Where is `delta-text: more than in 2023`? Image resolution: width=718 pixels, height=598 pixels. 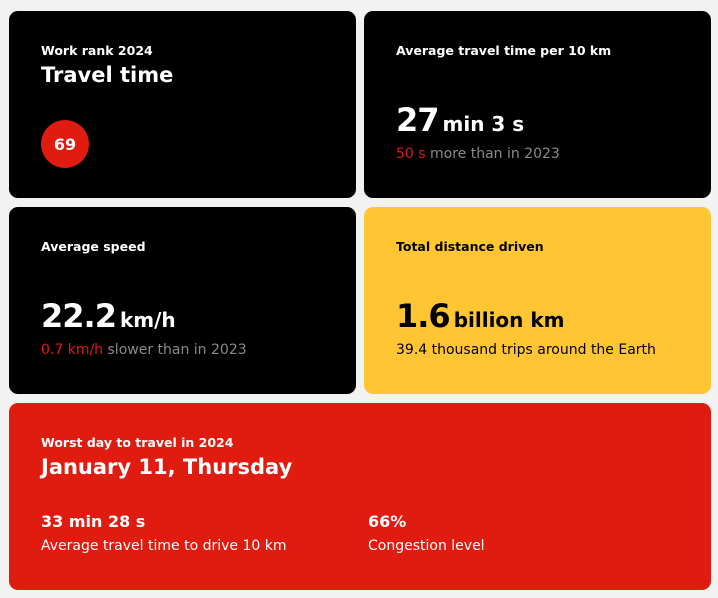 delta-text: more than in 2023 is located at coordinates (492, 154).